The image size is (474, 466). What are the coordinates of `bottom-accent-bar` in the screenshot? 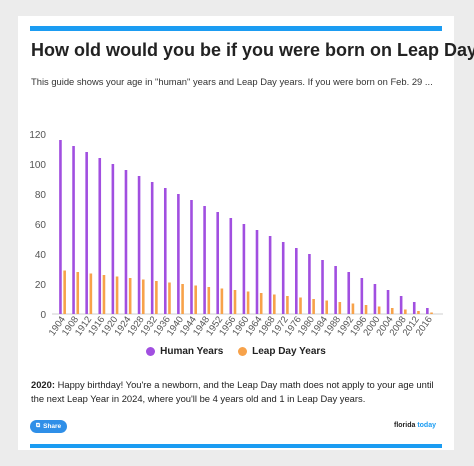 It's located at (236, 446).